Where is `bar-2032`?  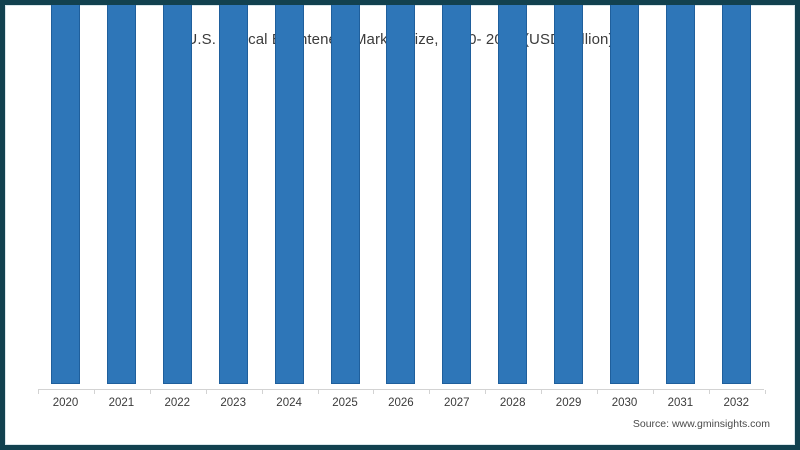 bar-2032 is located at coordinates (736, 194).